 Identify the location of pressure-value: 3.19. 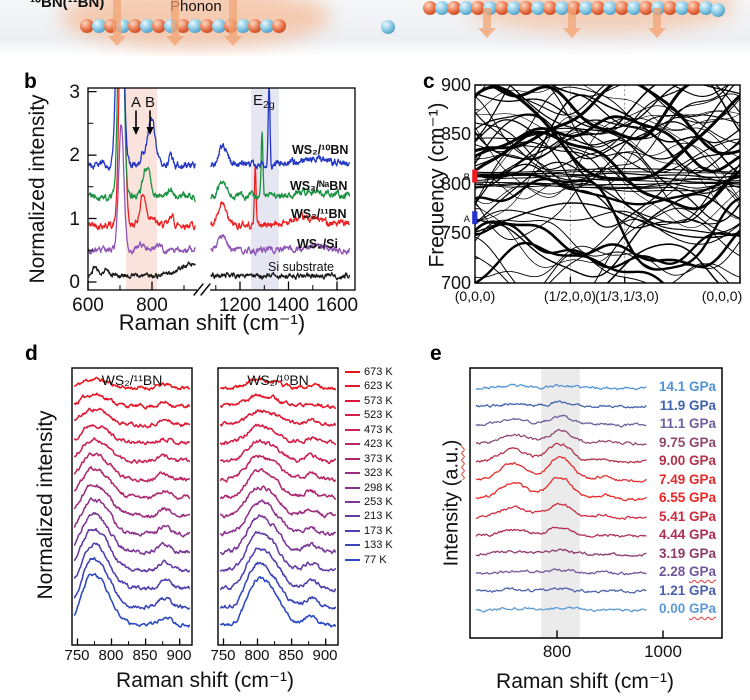
(672, 553).